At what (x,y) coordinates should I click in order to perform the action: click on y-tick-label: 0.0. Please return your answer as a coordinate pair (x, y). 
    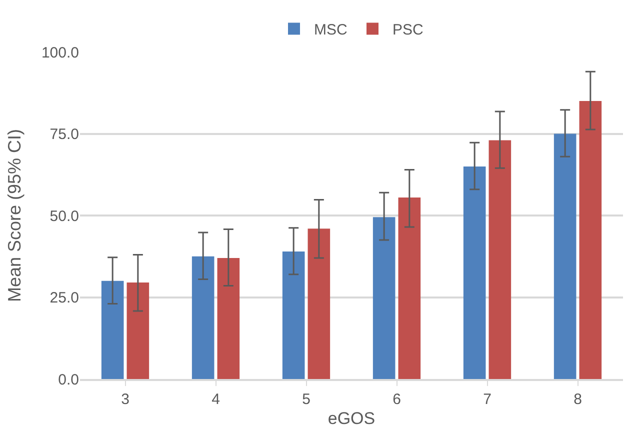
    Looking at the image, I should click on (68, 379).